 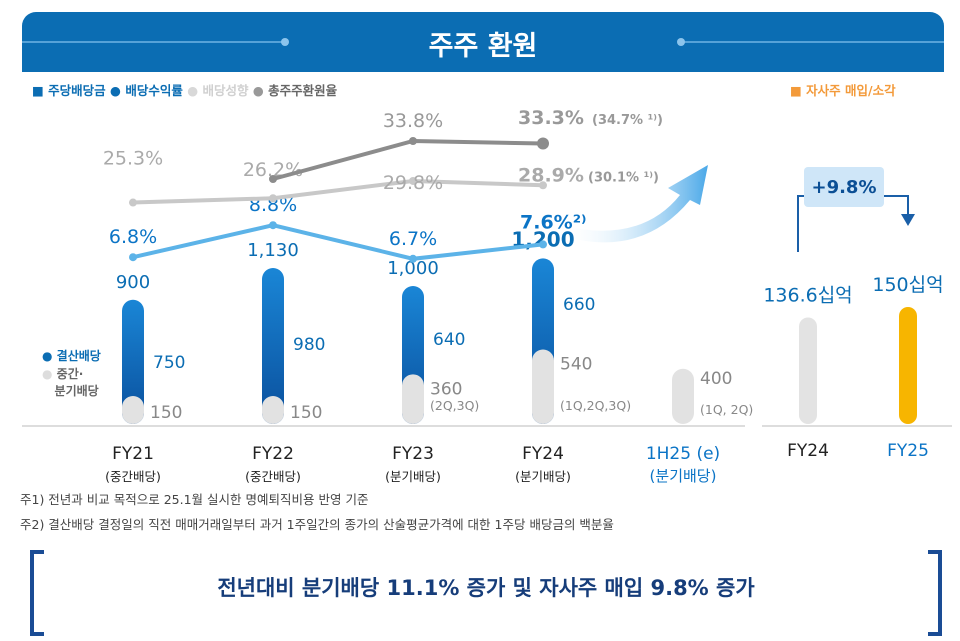 I want to click on bar-legend-final: ● 결산배당, so click(x=71, y=356).